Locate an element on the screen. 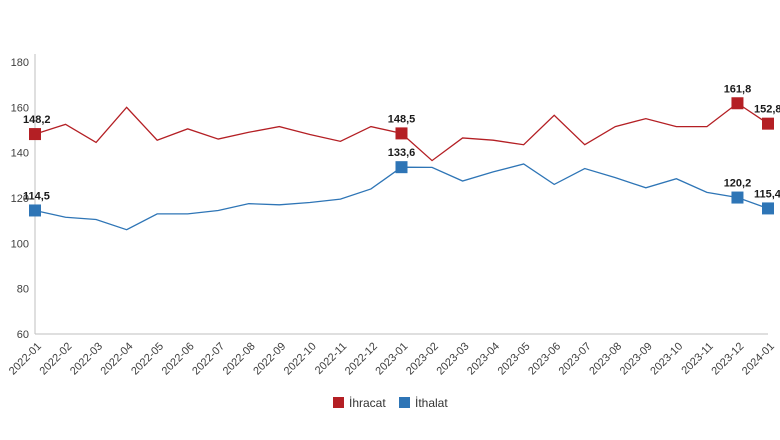  x-tick-label: 2022-09 is located at coordinates (269, 358).